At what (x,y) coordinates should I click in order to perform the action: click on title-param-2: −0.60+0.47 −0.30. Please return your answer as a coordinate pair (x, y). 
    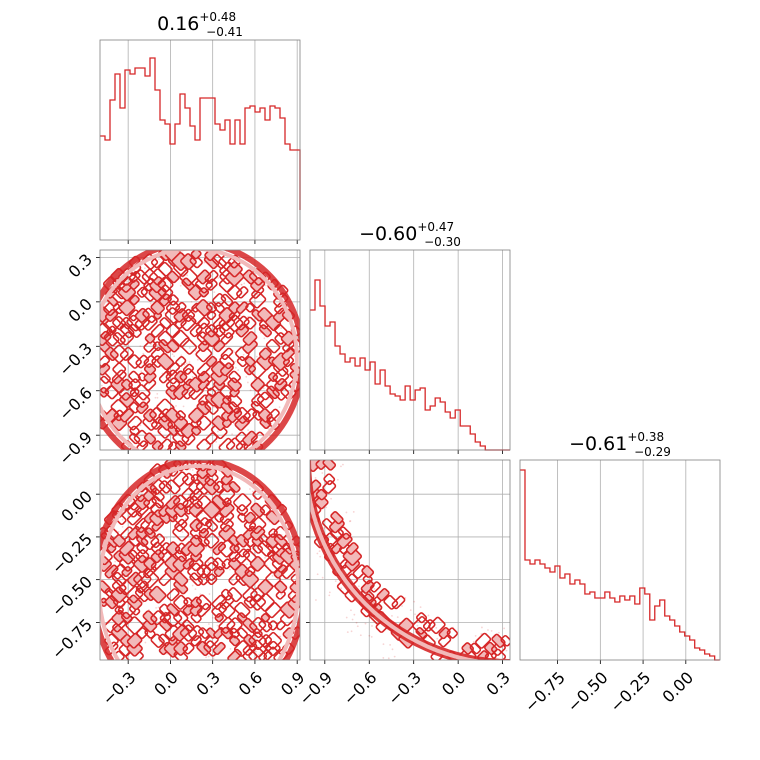
    Looking at the image, I should click on (410, 234).